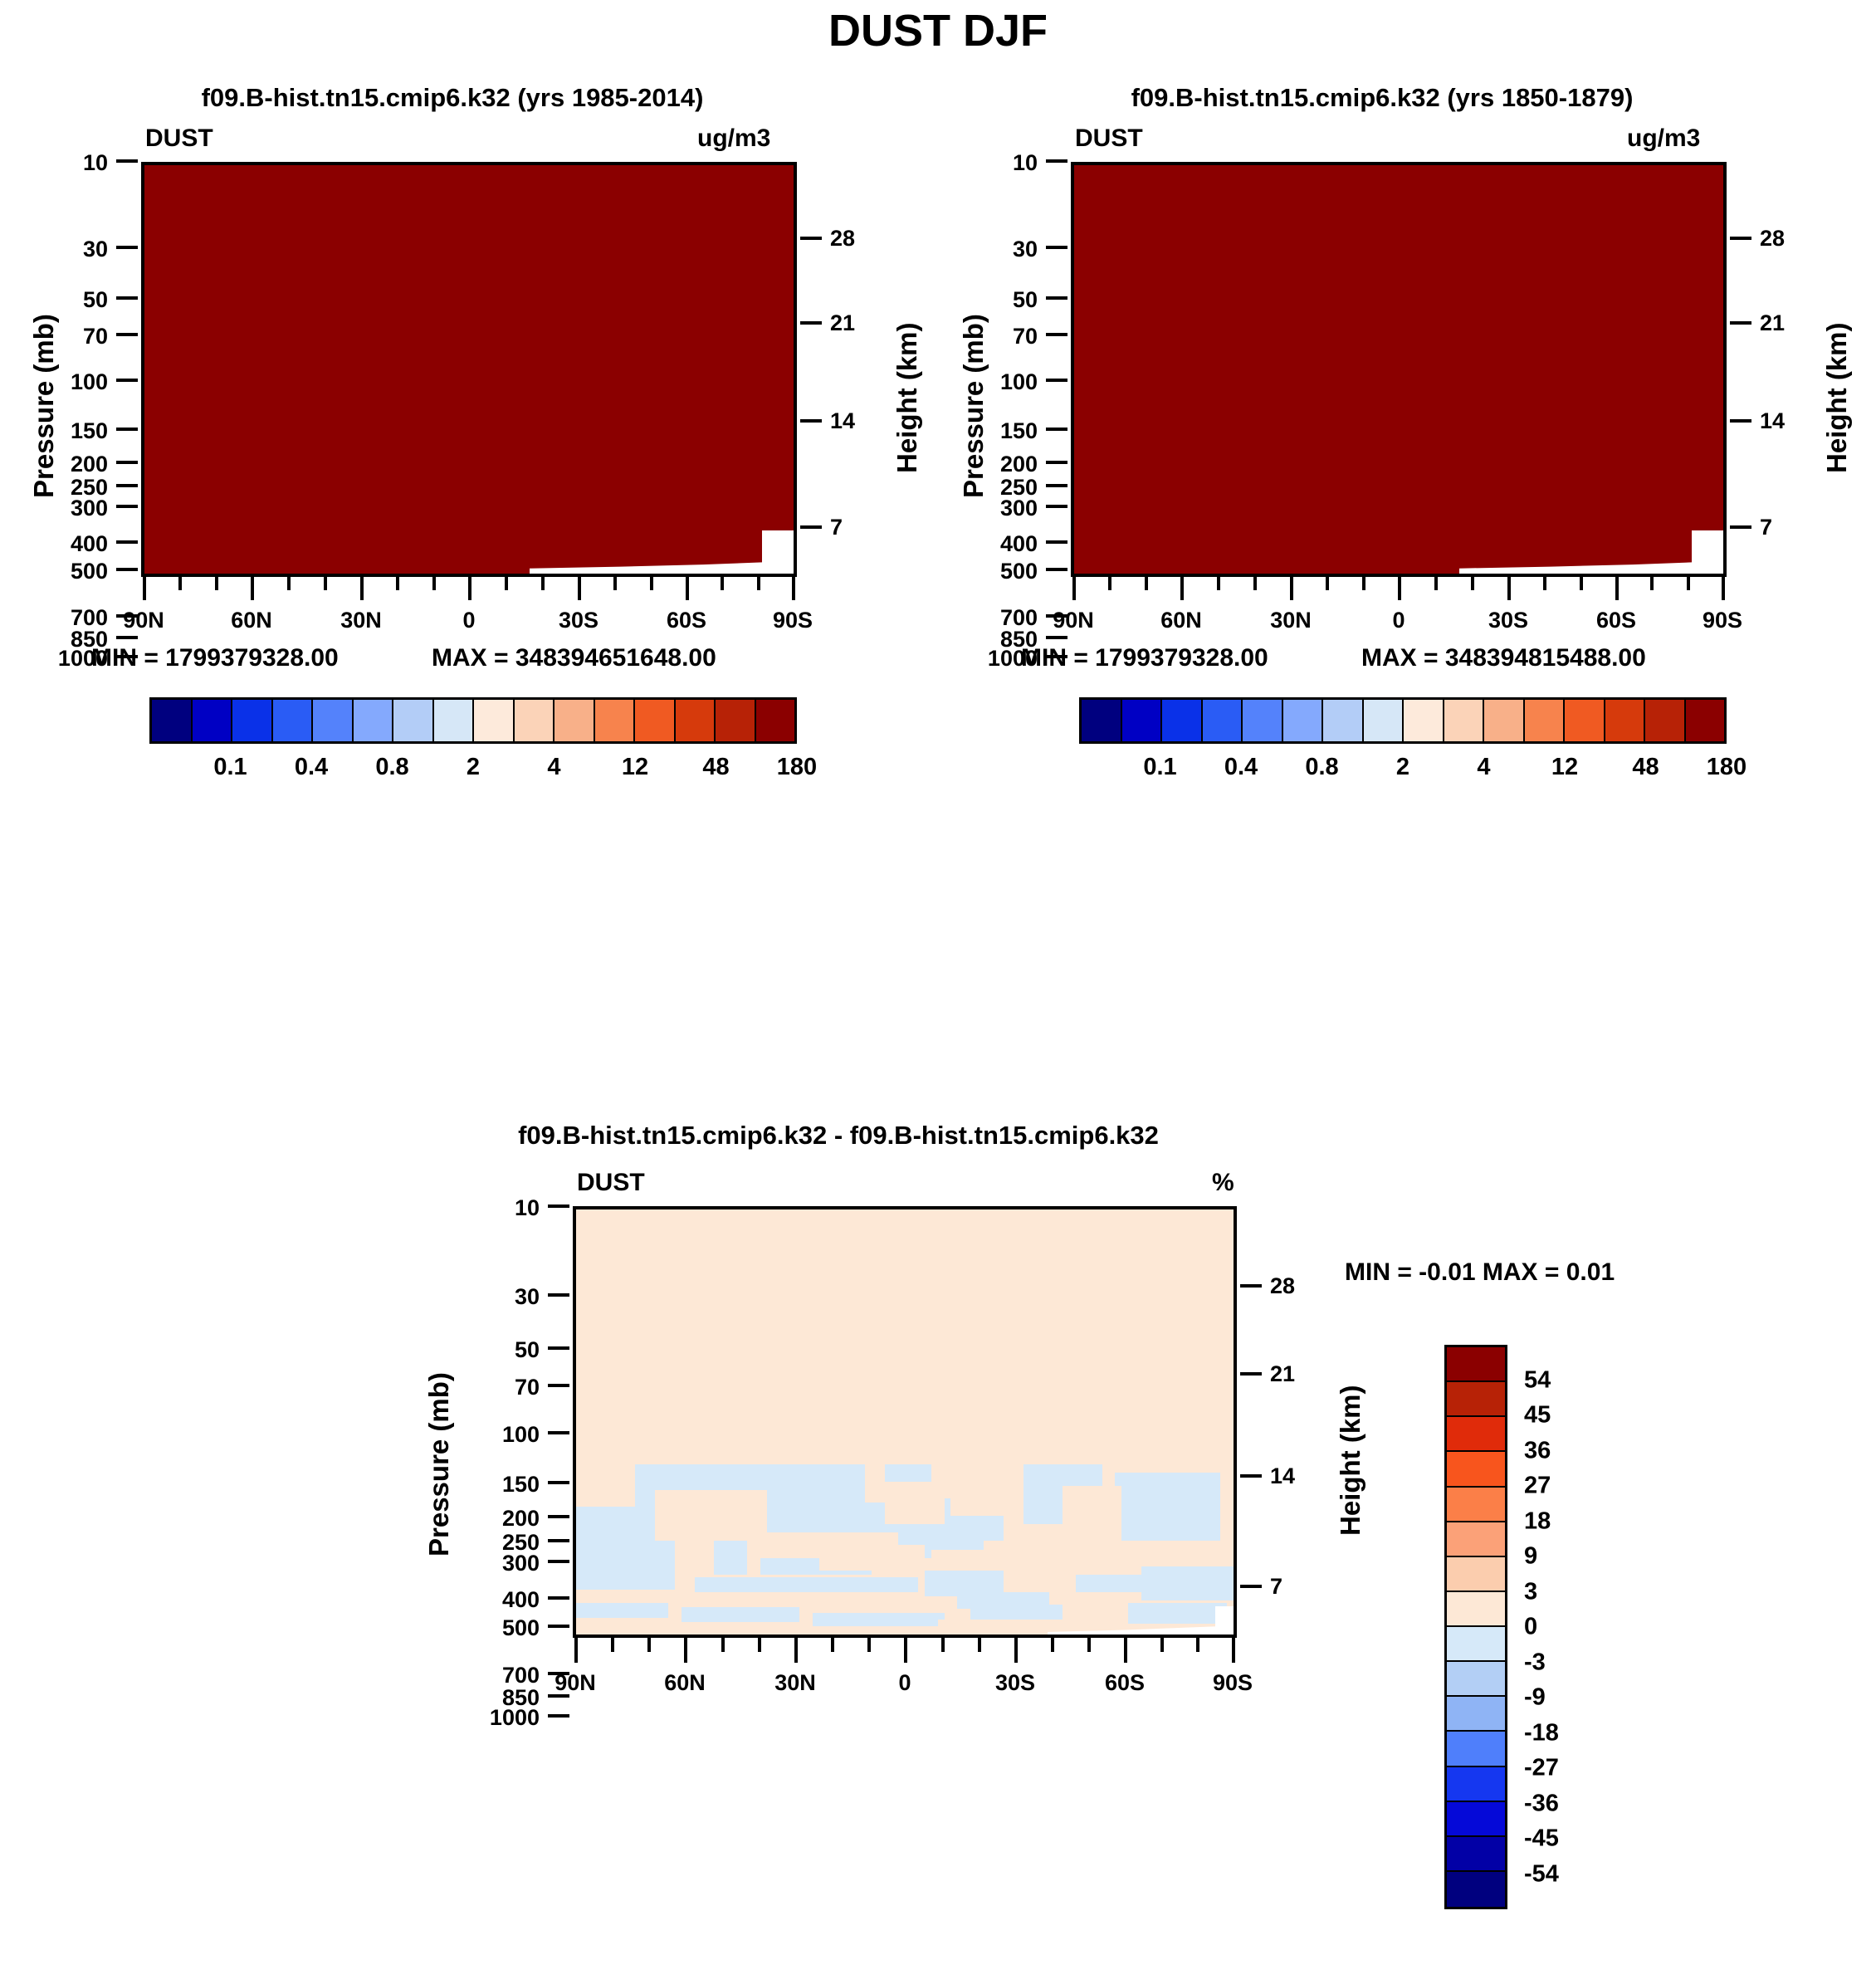  Describe the element at coordinates (95, 299) in the screenshot. I see `pressure-tick-label: 50` at that location.